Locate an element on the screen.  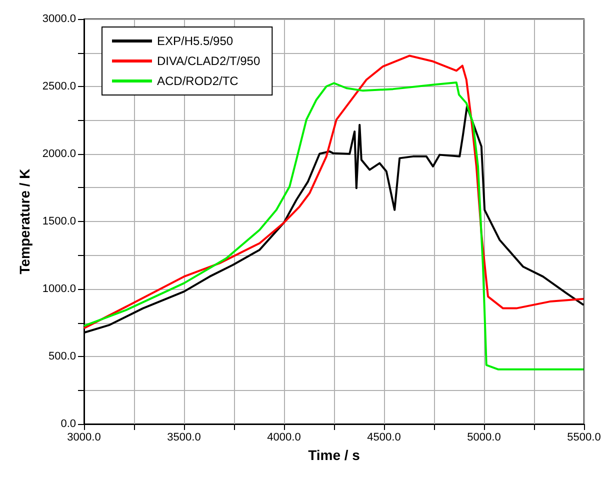
x-tick-label: 4000.0 is located at coordinates (284, 438).